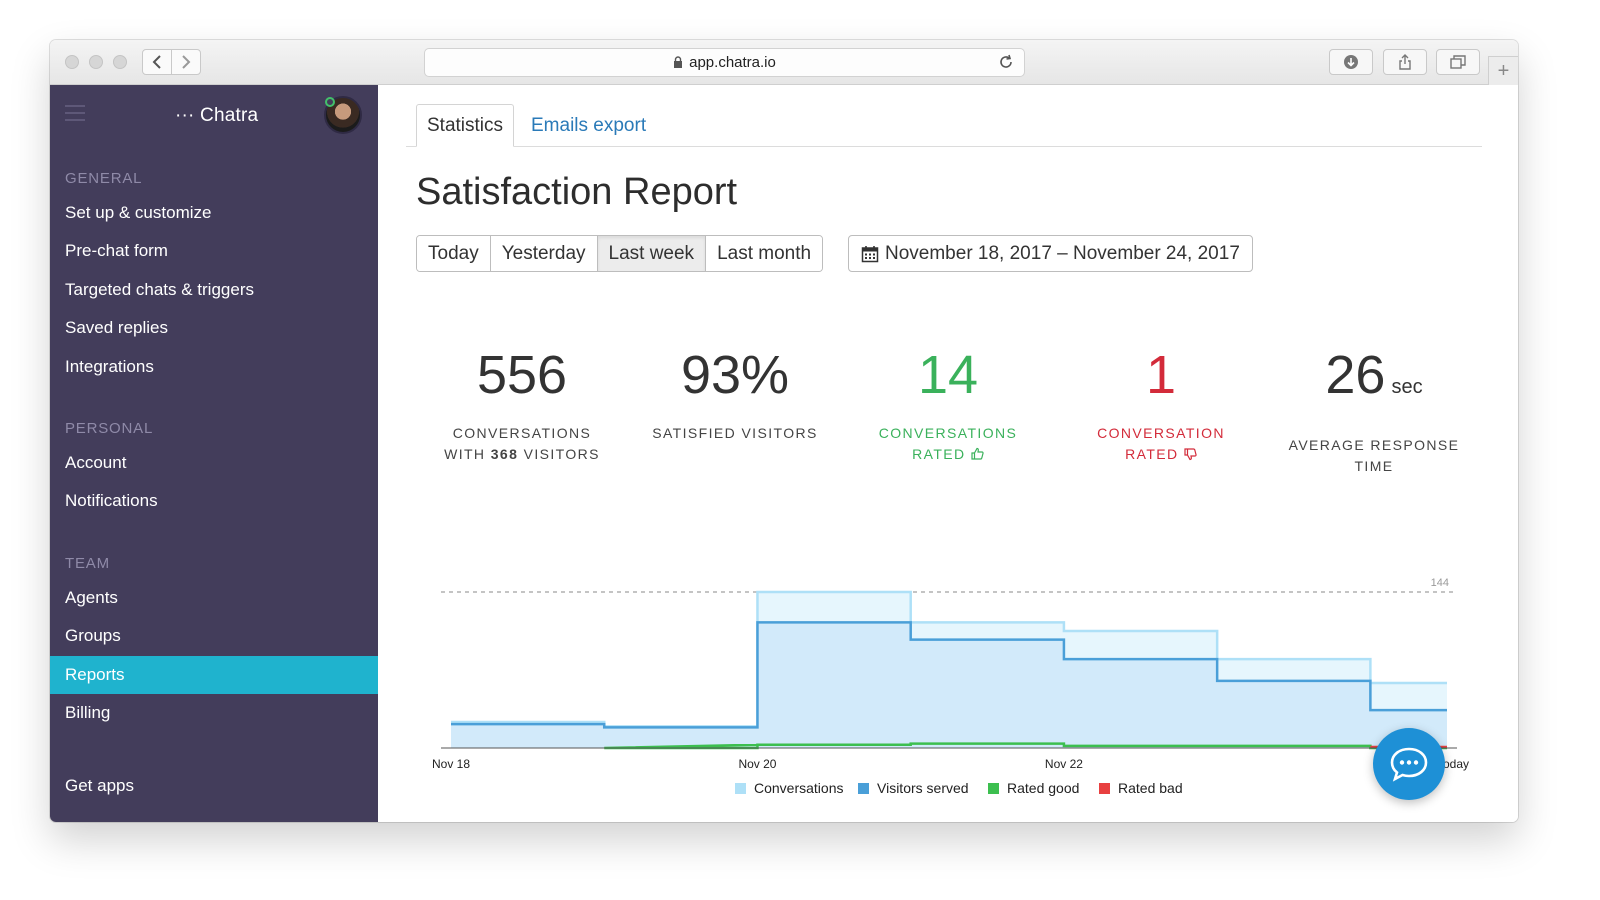 This screenshot has height=900, width=1600. Describe the element at coordinates (1374, 466) in the screenshot. I see `stat-response-time-label-line2: TIME` at that location.